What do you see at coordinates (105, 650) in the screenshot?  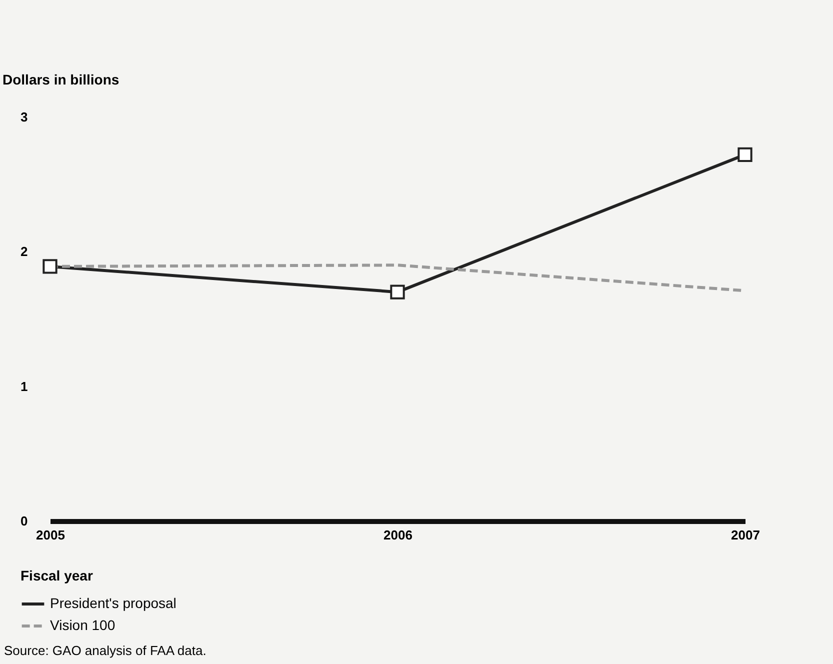 I see `source-note: Source: GAO analysis of FAA data.` at bounding box center [105, 650].